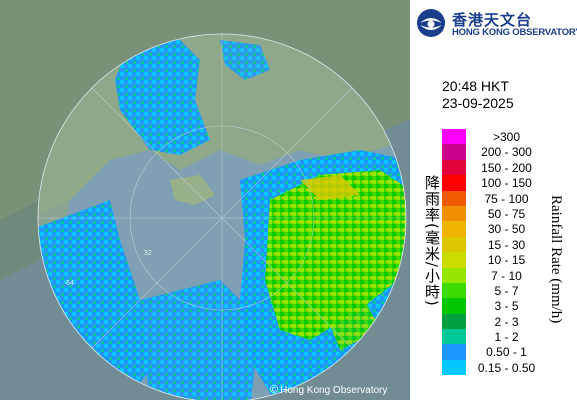 The width and height of the screenshot is (577, 400). I want to click on legend-label: 0.15 - 0.50, so click(506, 367).